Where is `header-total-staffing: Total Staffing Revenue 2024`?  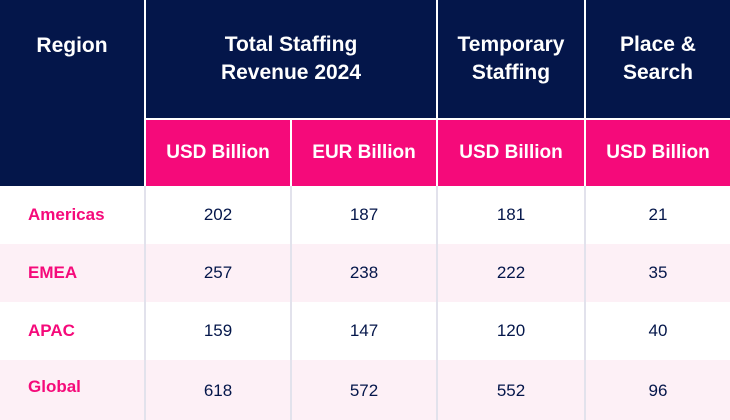 header-total-staffing: Total Staffing Revenue 2024 is located at coordinates (291, 59).